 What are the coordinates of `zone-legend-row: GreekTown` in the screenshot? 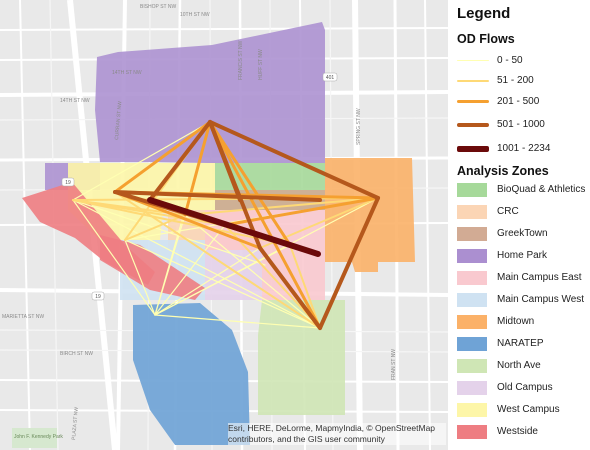 It's located at (523, 234).